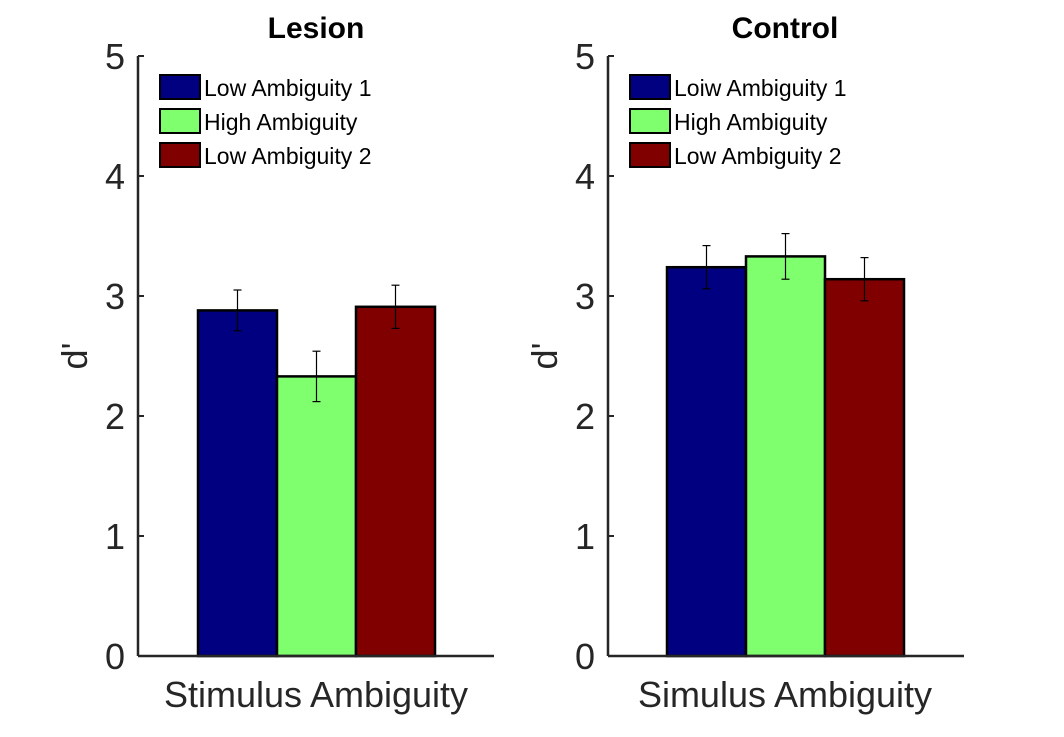 This screenshot has width=1064, height=737. Describe the element at coordinates (760, 88) in the screenshot. I see `legend-label: Loiw Ambiguity 1` at that location.